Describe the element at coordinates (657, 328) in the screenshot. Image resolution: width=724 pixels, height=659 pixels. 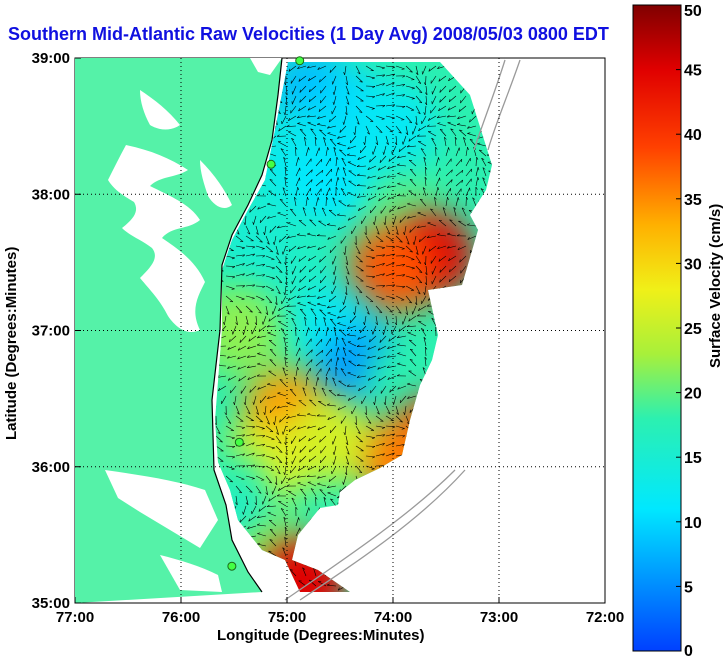
I see `colorbar` at that location.